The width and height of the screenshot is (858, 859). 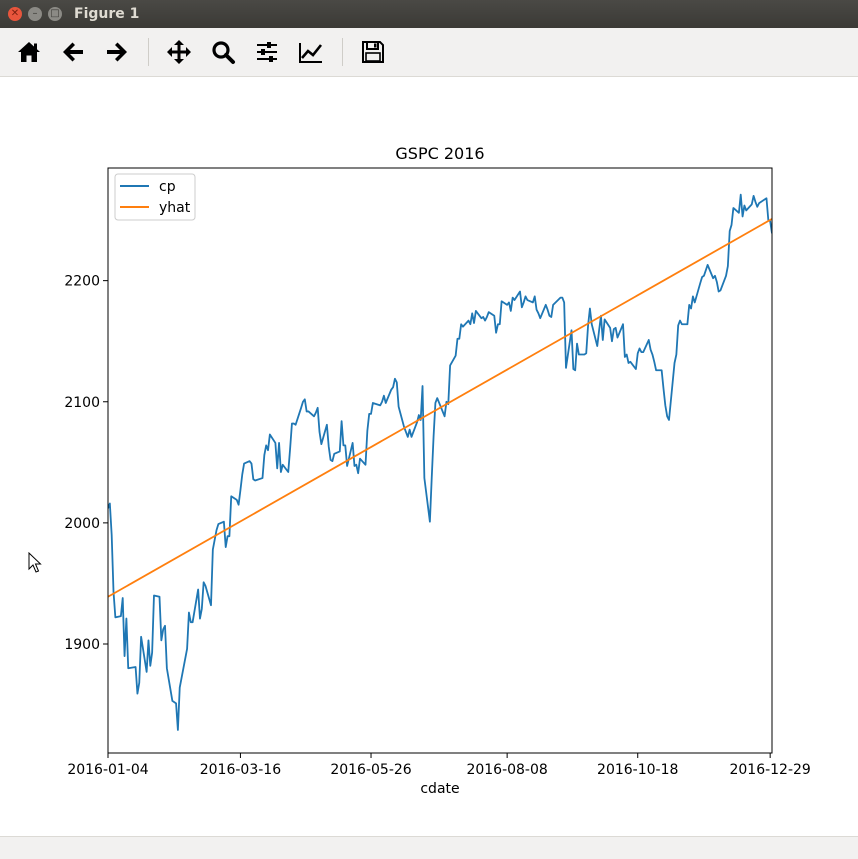 I want to click on x-axis-label: cdate, so click(x=439, y=789).